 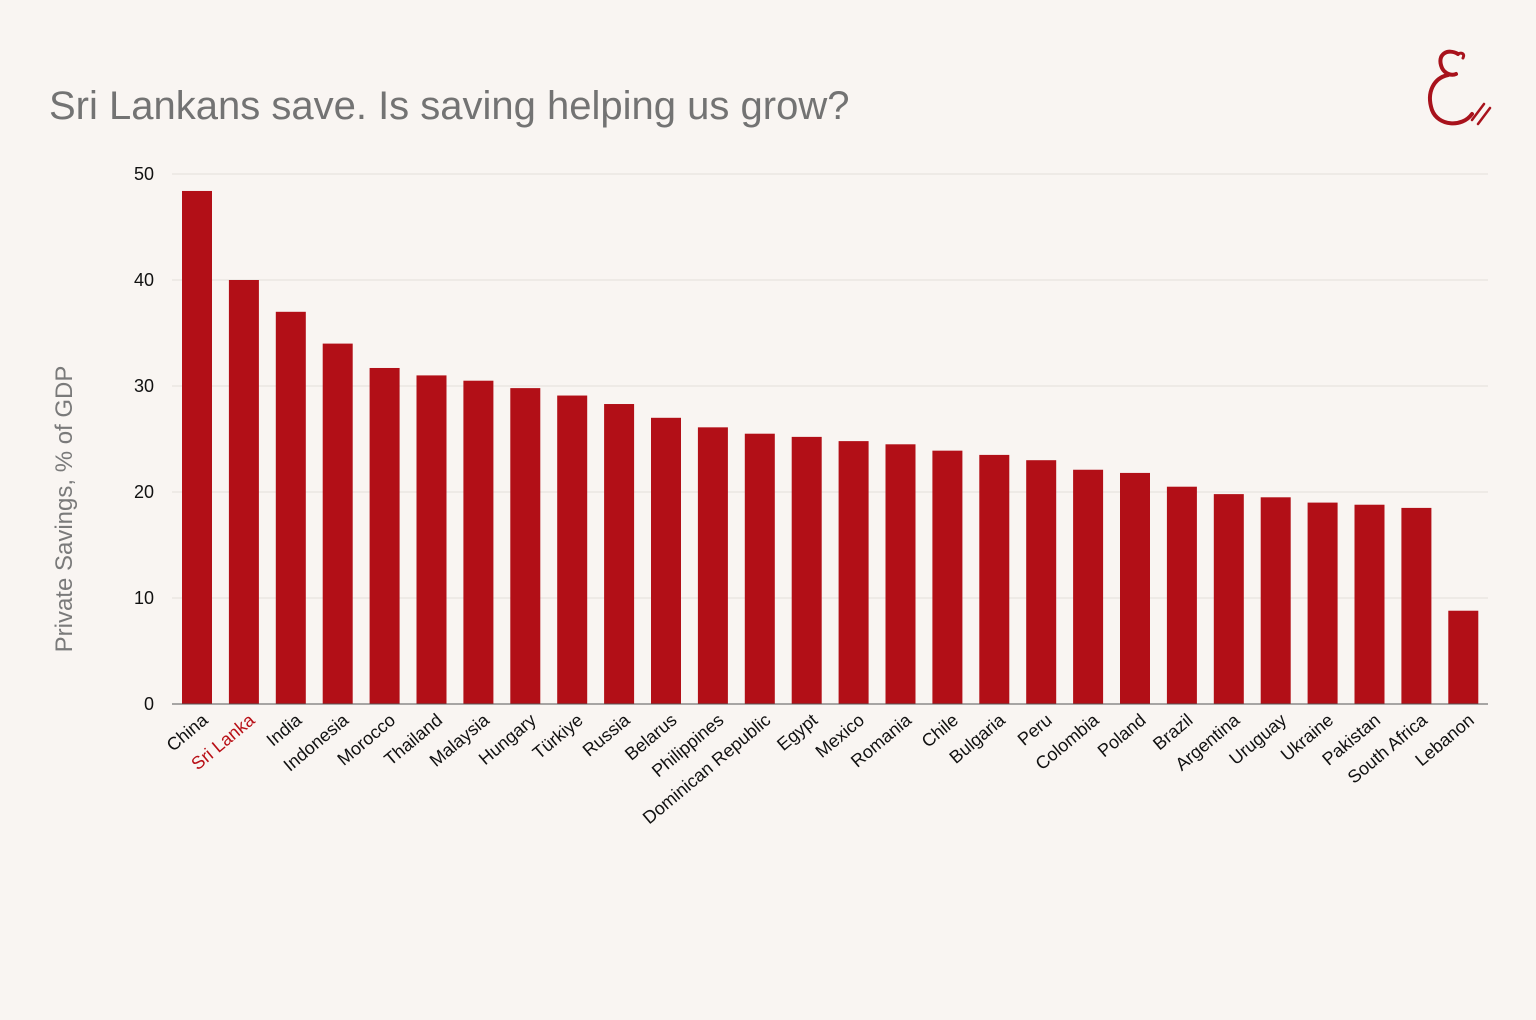 What do you see at coordinates (431, 539) in the screenshot?
I see `bar-thailand` at bounding box center [431, 539].